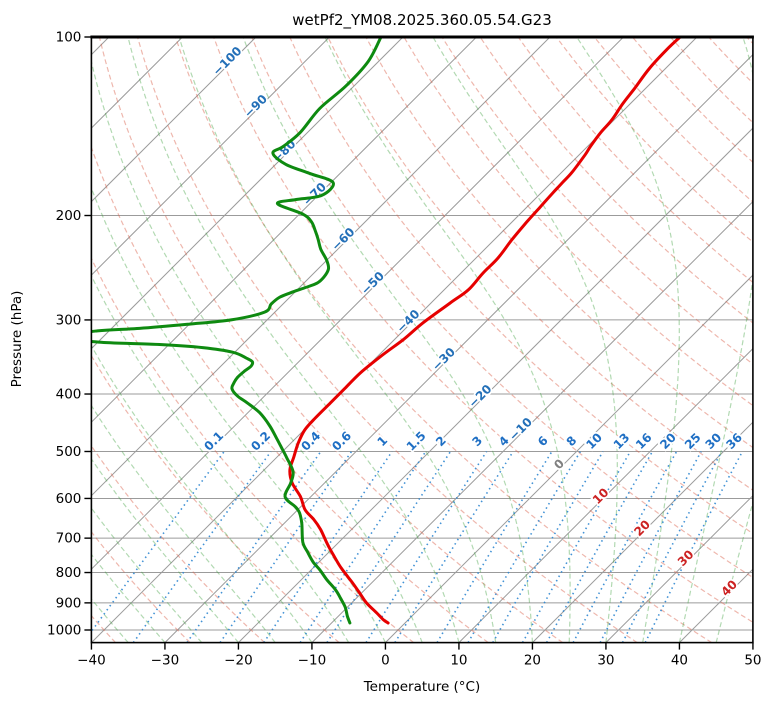 The height and width of the screenshot is (708, 775). What do you see at coordinates (605, 661) in the screenshot?
I see `x-tick-label: 30` at bounding box center [605, 661].